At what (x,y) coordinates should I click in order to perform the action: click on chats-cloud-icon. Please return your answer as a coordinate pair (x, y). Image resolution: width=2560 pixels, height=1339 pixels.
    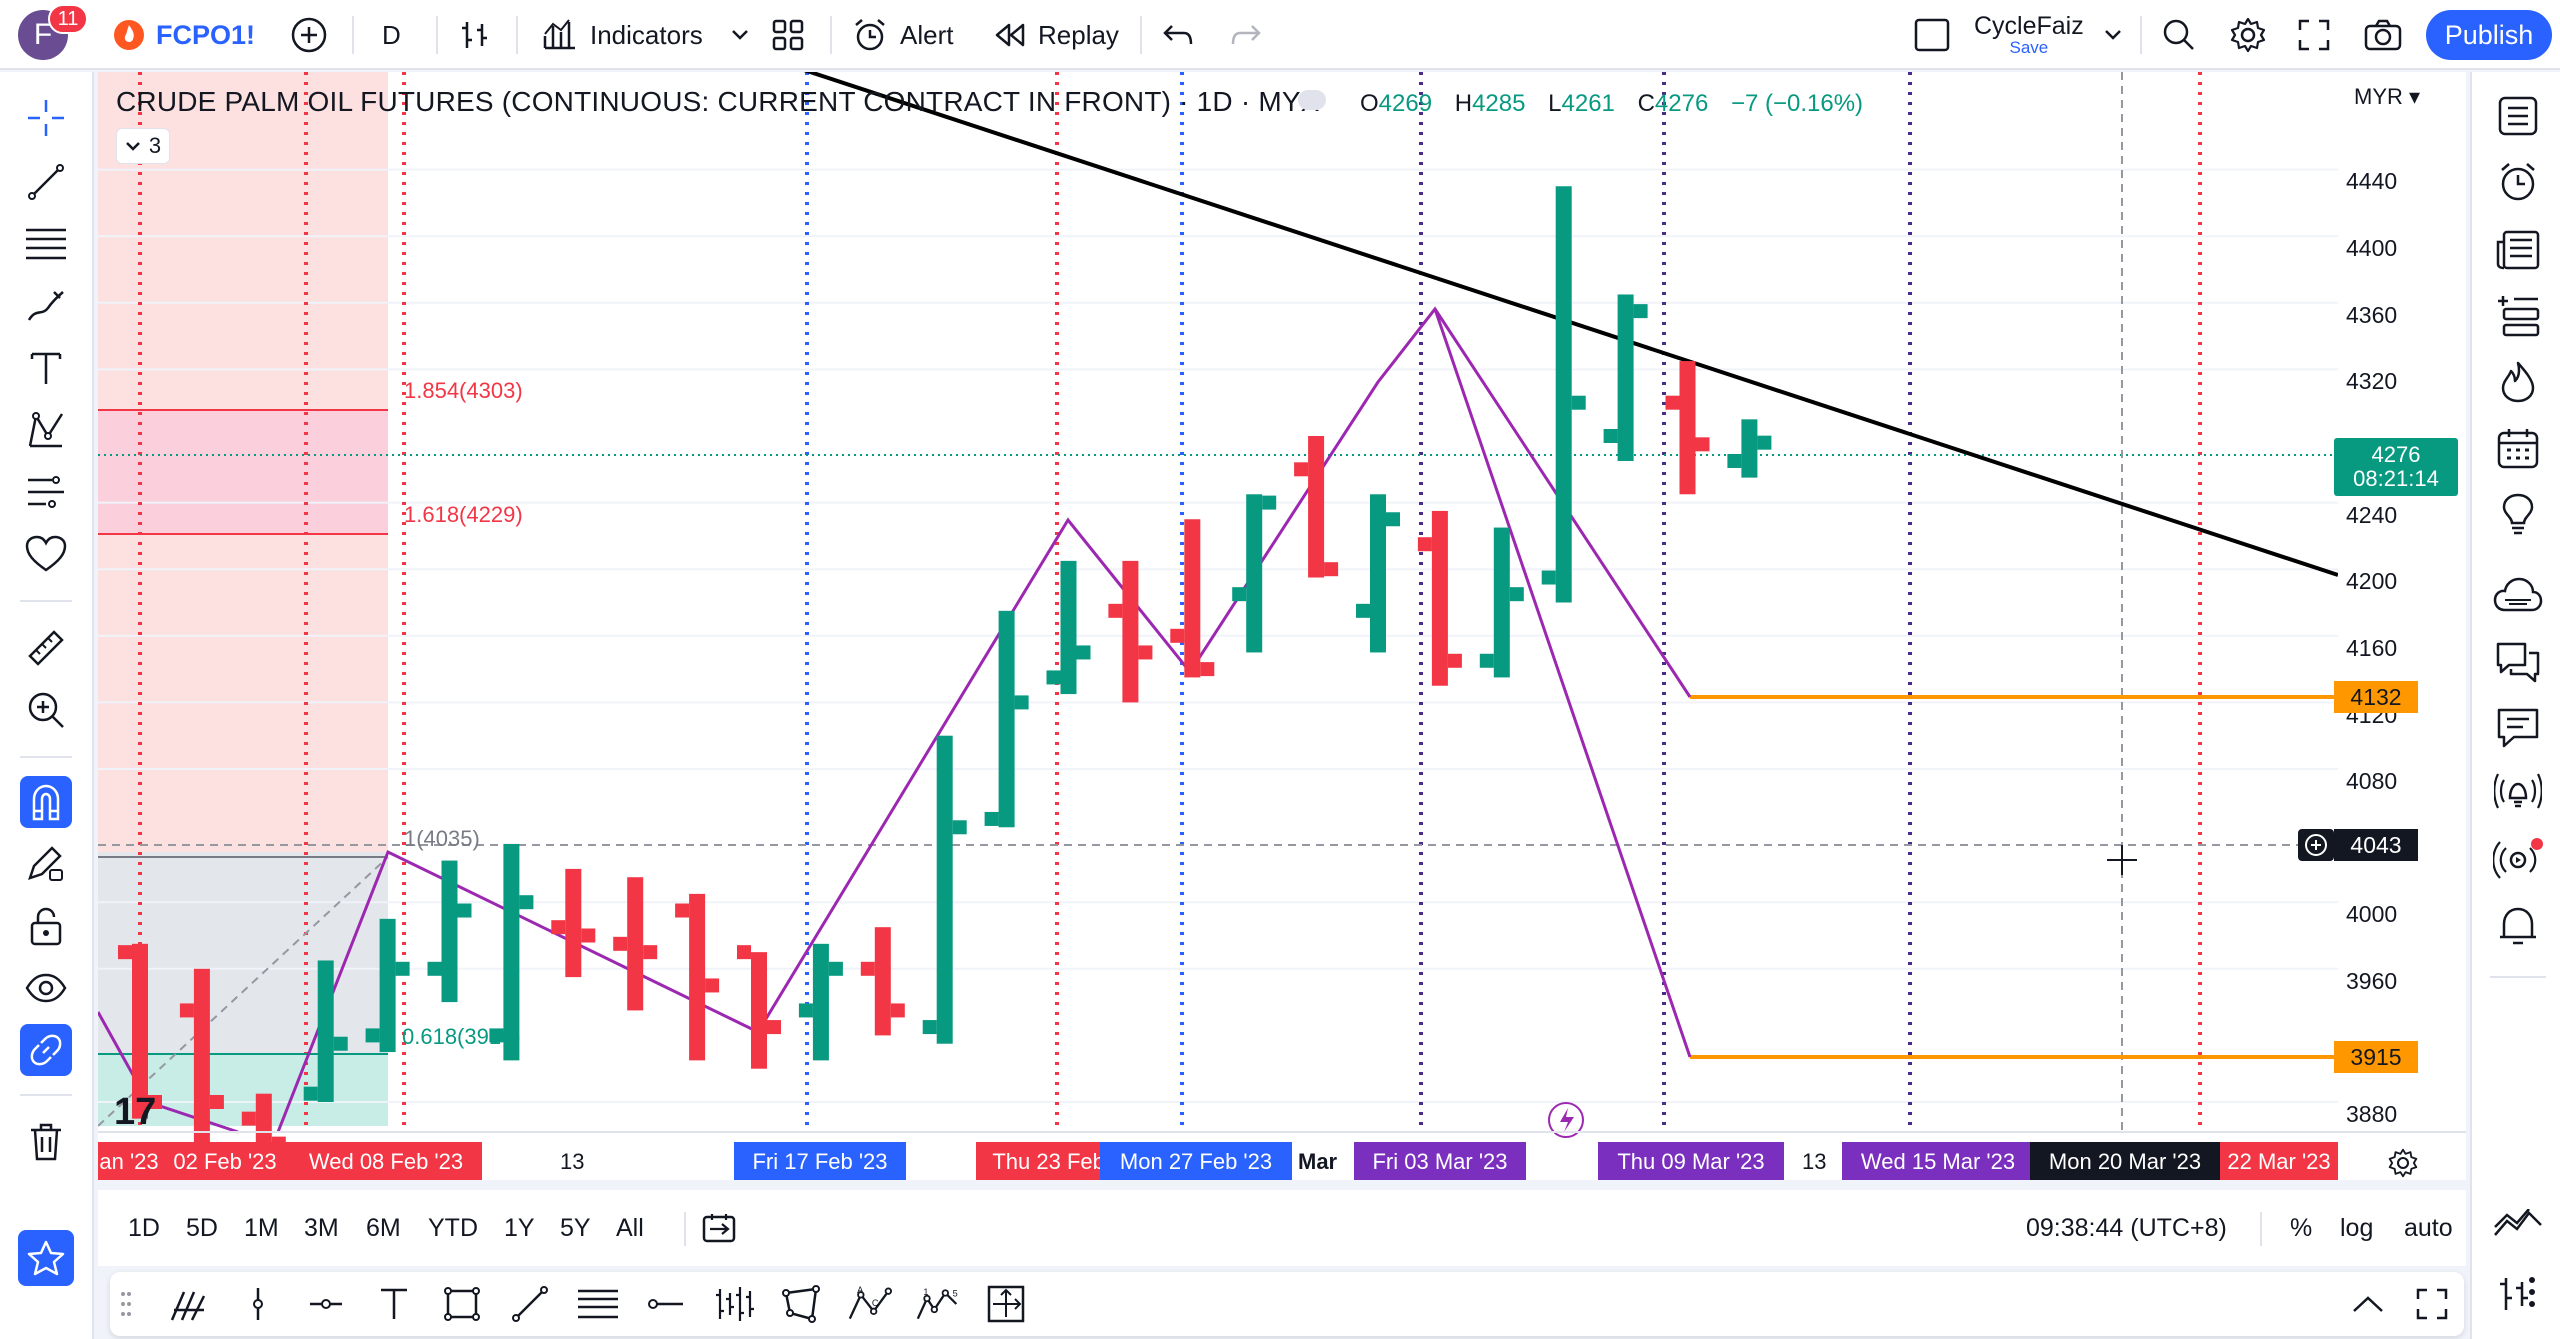
    Looking at the image, I should click on (2518, 596).